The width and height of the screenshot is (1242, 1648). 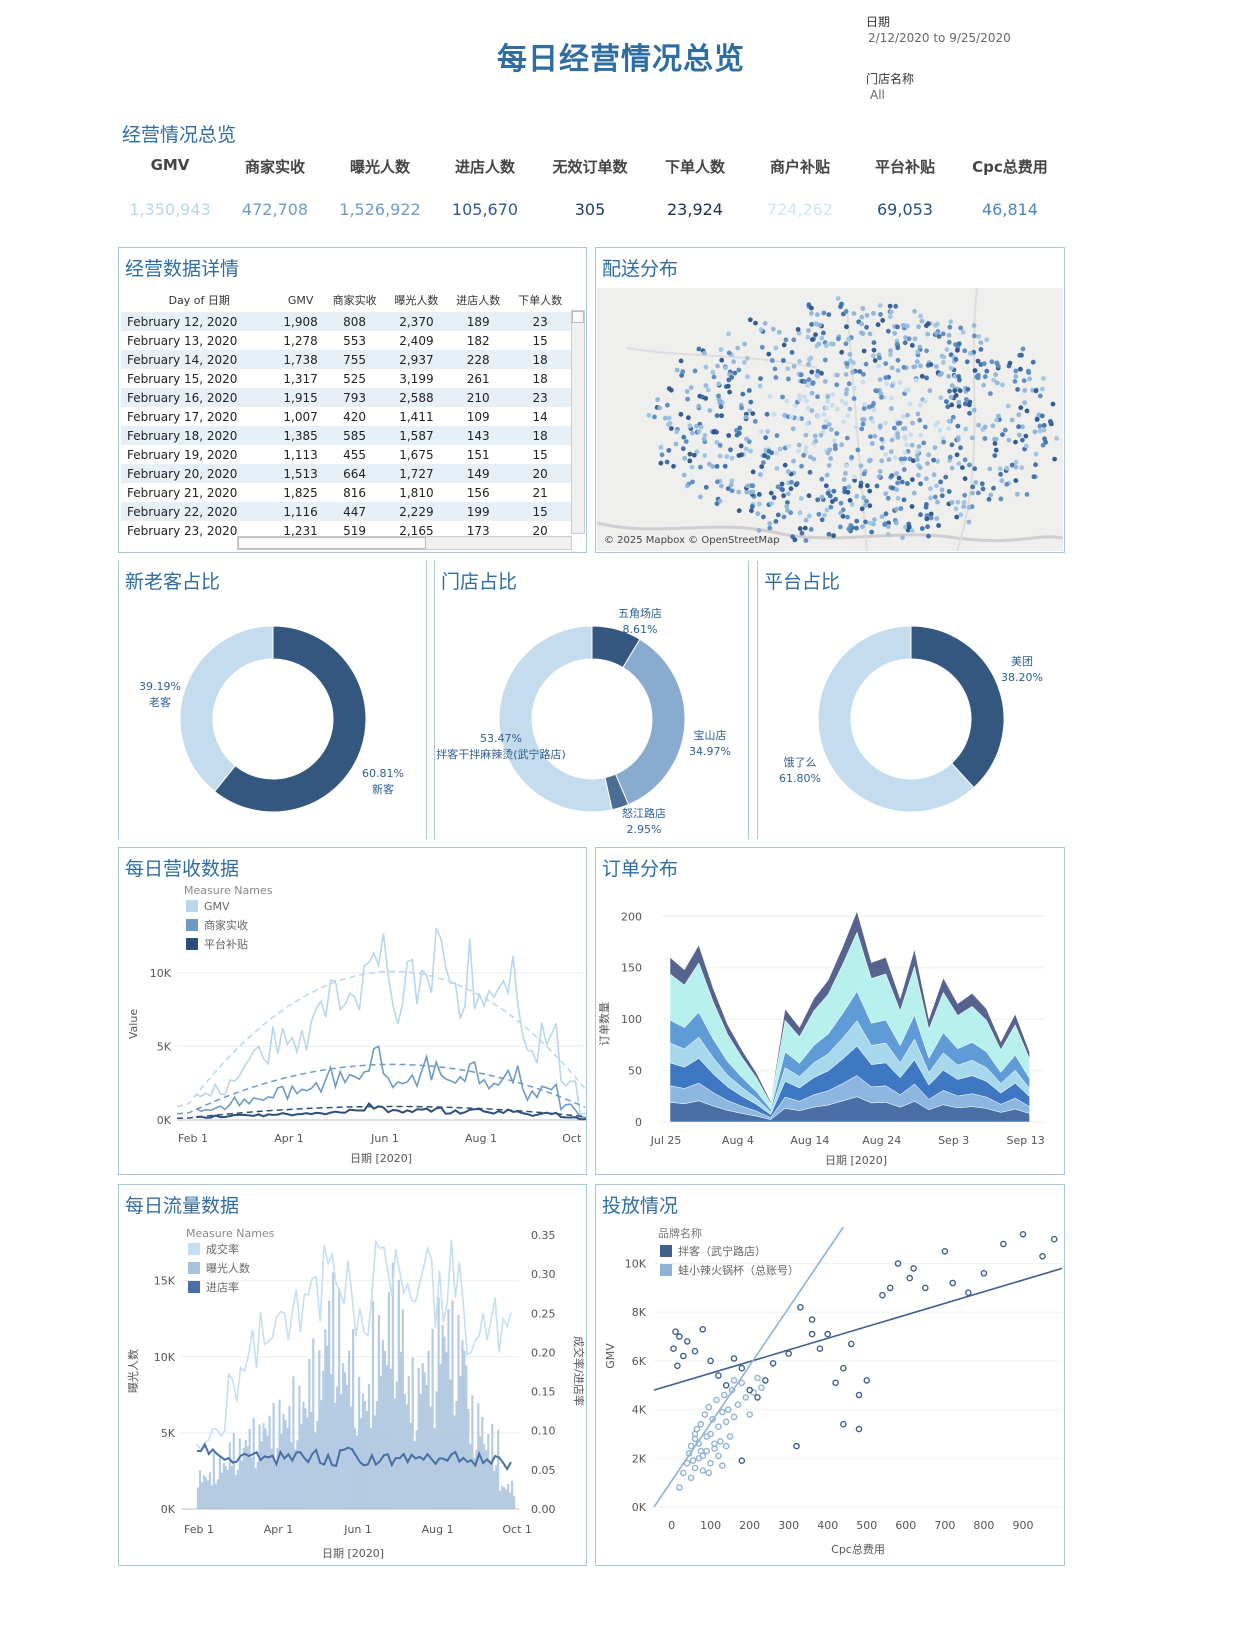 I want to click on table-row: February 16, 2020 1,915 793 2,588 210 23, so click(x=346, y=397).